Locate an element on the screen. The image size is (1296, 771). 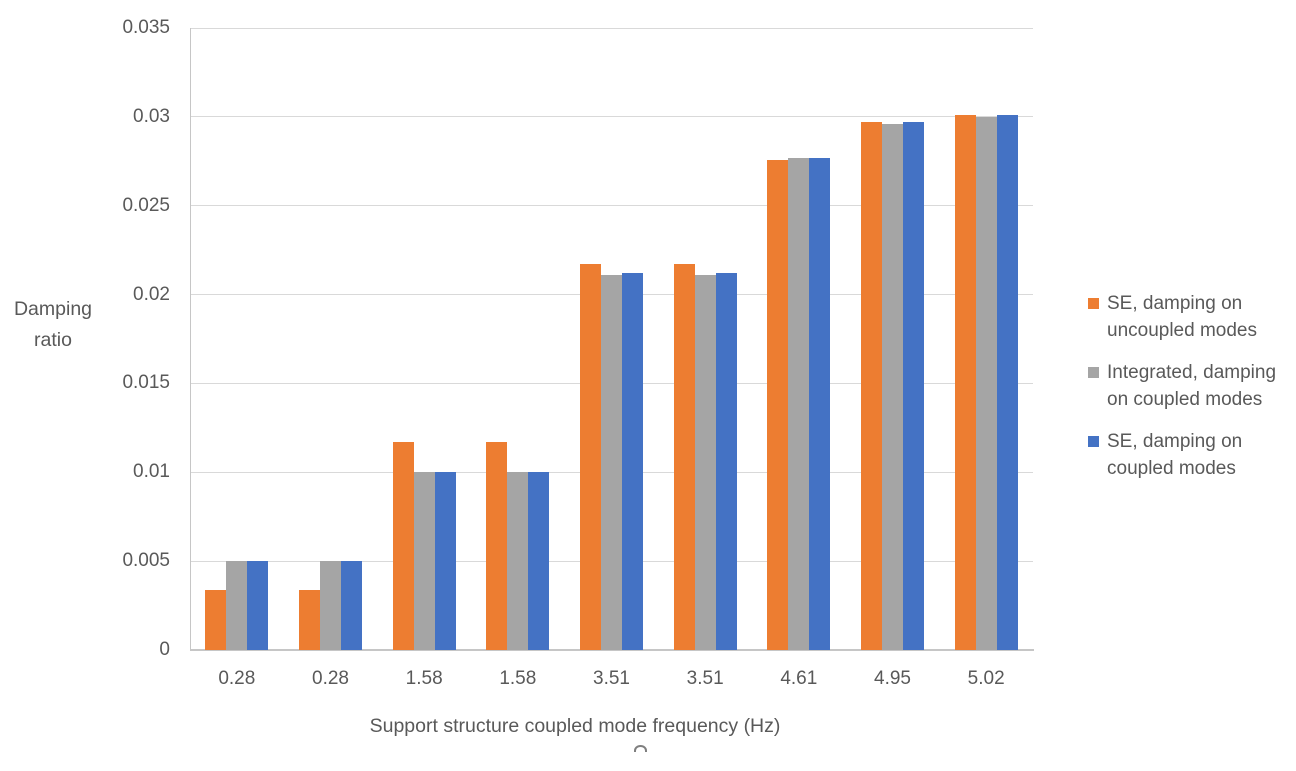
y-axis-title: Damping ratio is located at coordinates (53, 324).